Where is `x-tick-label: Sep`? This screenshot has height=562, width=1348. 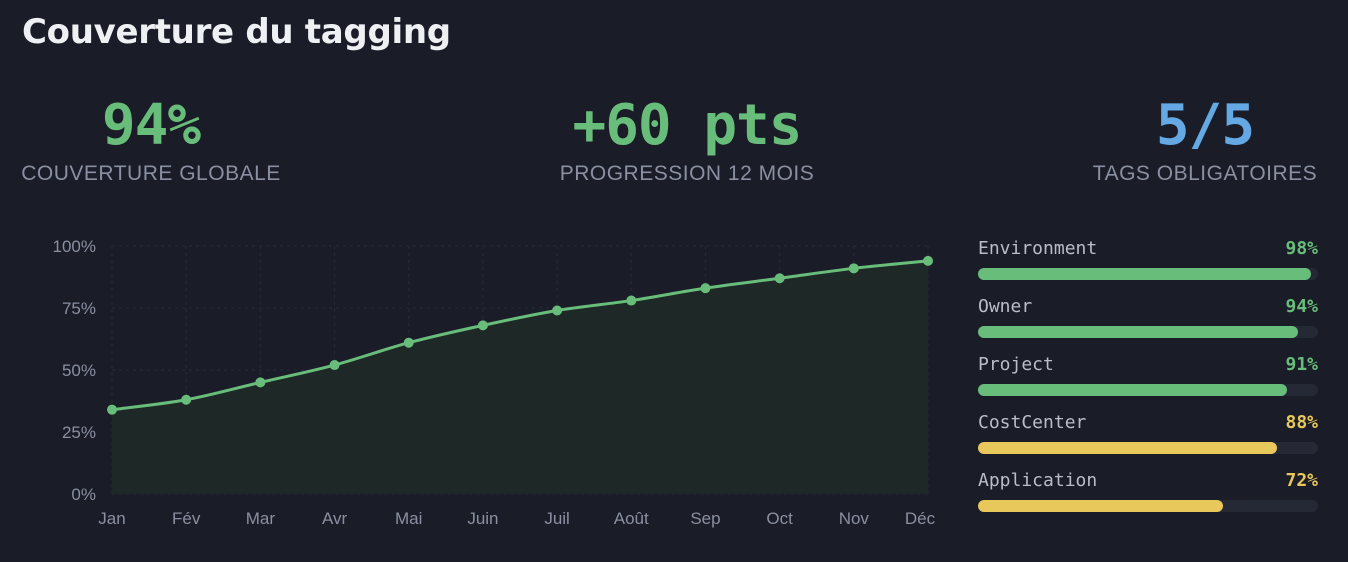 x-tick-label: Sep is located at coordinates (705, 518).